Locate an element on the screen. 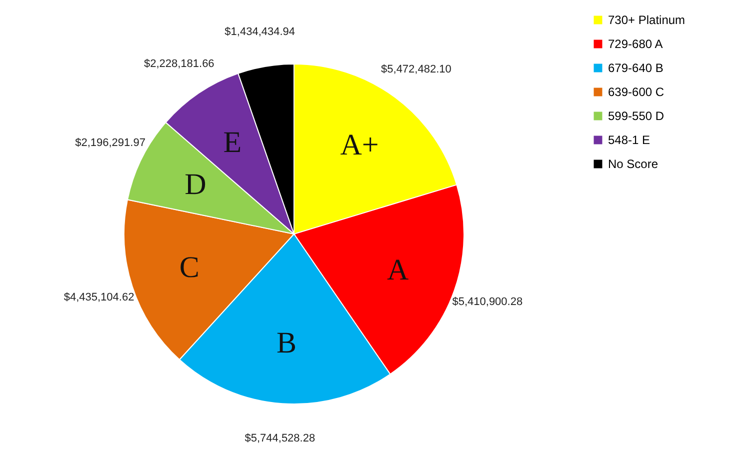 Image resolution: width=731 pixels, height=468 pixels. data-label: $5,410,900.28 is located at coordinates (487, 302).